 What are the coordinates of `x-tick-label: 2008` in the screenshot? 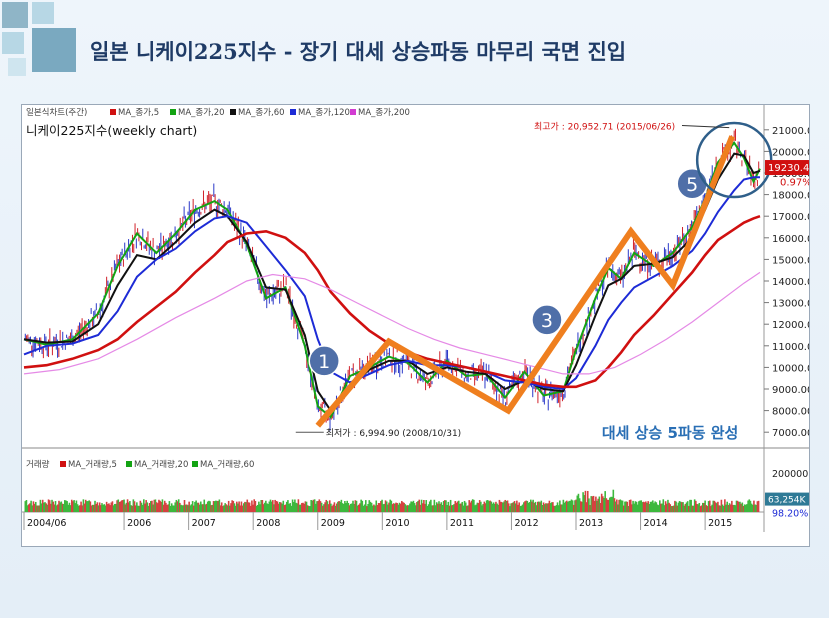 It's located at (268, 523).